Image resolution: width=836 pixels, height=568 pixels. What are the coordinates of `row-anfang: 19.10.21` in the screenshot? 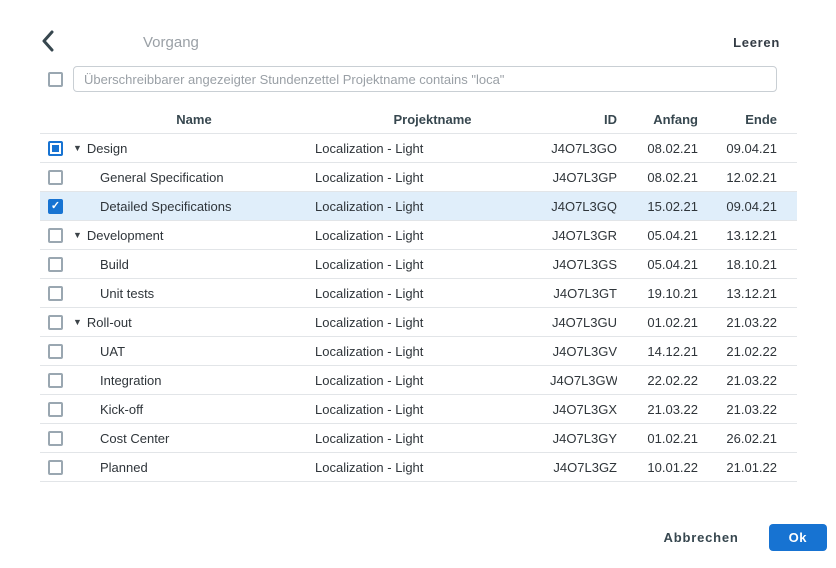 It's located at (672, 293).